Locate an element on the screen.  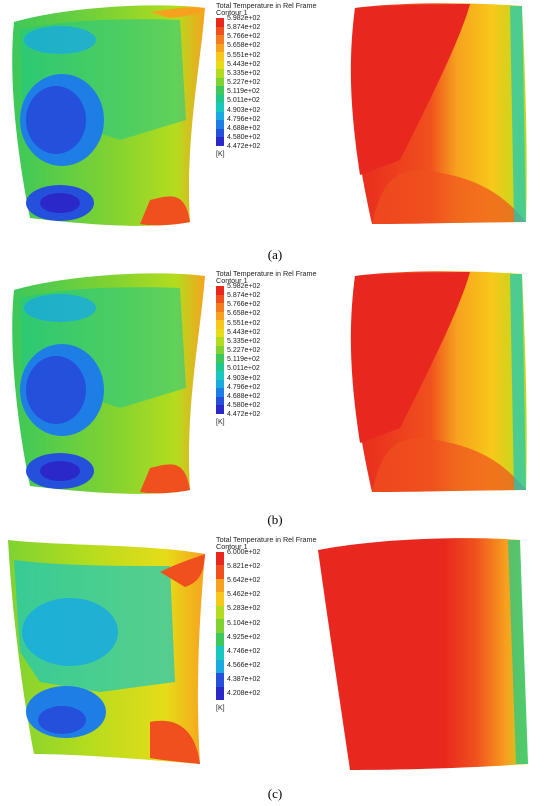
caption-b: (b) is located at coordinates (275, 519).